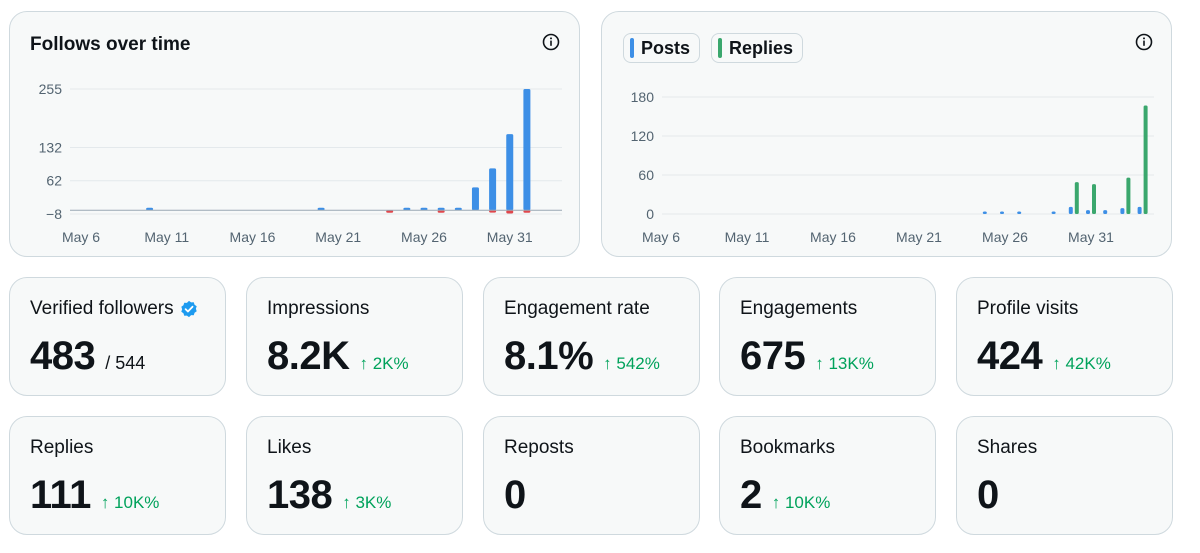  I want to click on legend-posts: Posts, so click(662, 48).